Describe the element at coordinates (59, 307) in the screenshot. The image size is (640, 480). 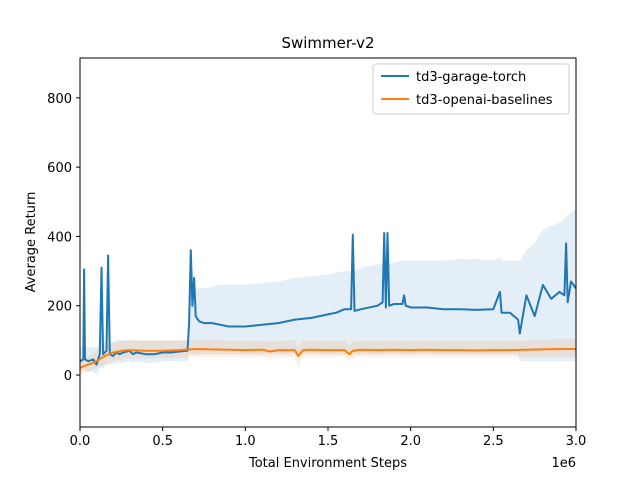
I see `y-tick-label: 200` at that location.